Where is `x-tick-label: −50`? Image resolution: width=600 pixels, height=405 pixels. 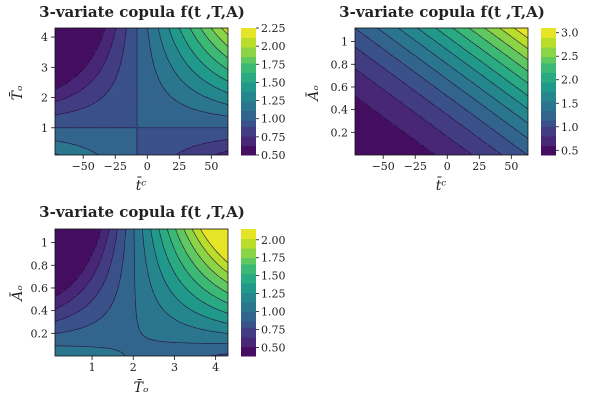 x-tick-label: −50 is located at coordinates (83, 166).